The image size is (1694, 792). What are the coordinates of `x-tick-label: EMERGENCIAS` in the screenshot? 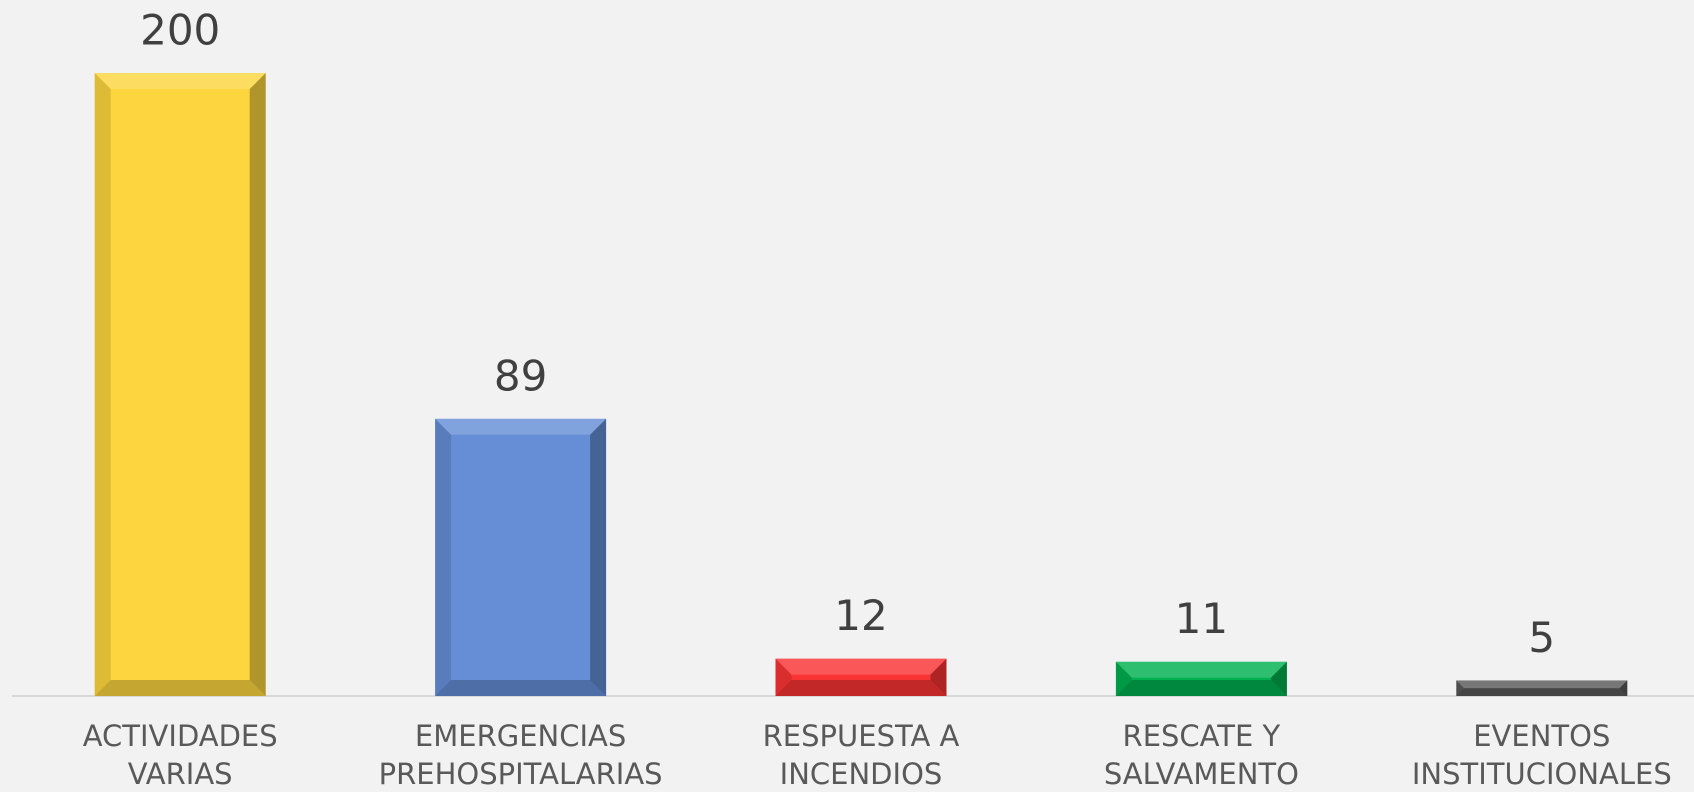 It's located at (520, 736).